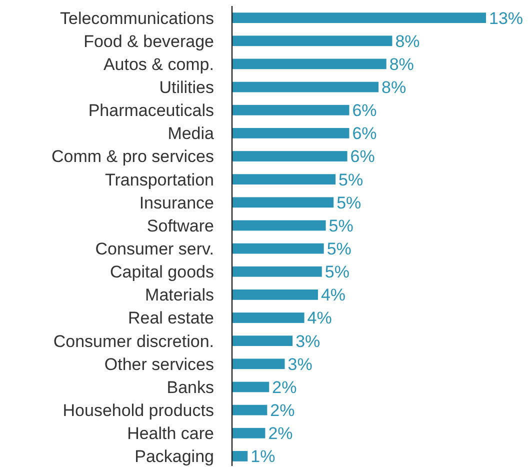 The image size is (530, 467). Describe the element at coordinates (159, 180) in the screenshot. I see `y-tick-label: Transportation` at that location.